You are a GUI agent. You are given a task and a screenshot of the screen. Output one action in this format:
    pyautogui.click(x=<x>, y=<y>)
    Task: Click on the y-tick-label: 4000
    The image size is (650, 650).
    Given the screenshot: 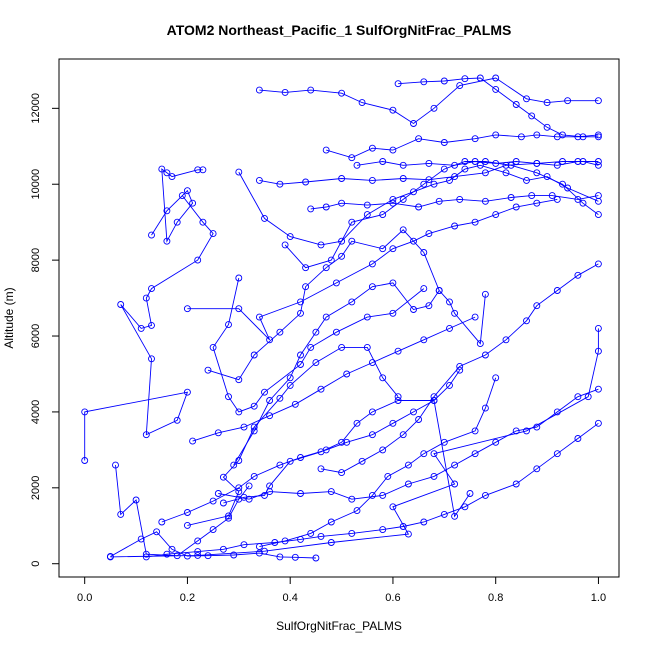 What is the action you would take?
    pyautogui.click(x=36, y=412)
    